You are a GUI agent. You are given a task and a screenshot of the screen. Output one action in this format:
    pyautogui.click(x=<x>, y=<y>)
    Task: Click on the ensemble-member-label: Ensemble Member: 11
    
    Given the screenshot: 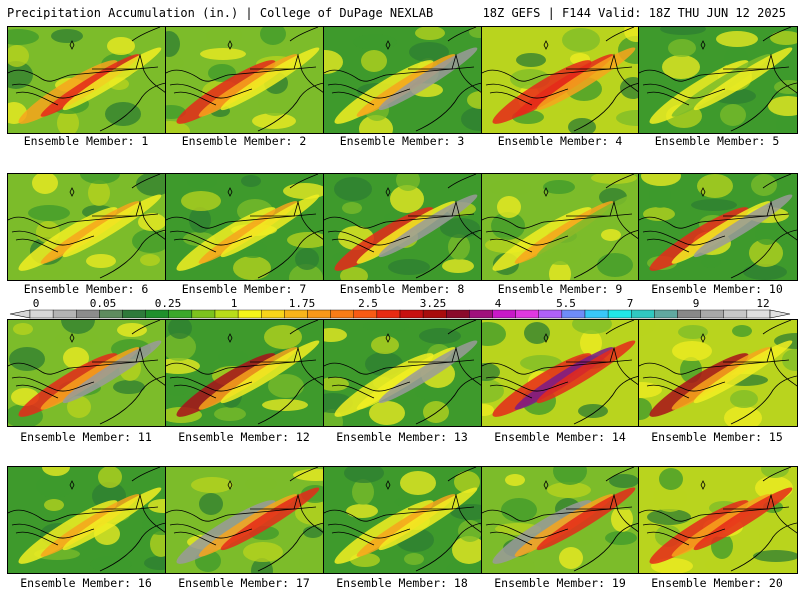 What is the action you would take?
    pyautogui.click(x=86, y=437)
    